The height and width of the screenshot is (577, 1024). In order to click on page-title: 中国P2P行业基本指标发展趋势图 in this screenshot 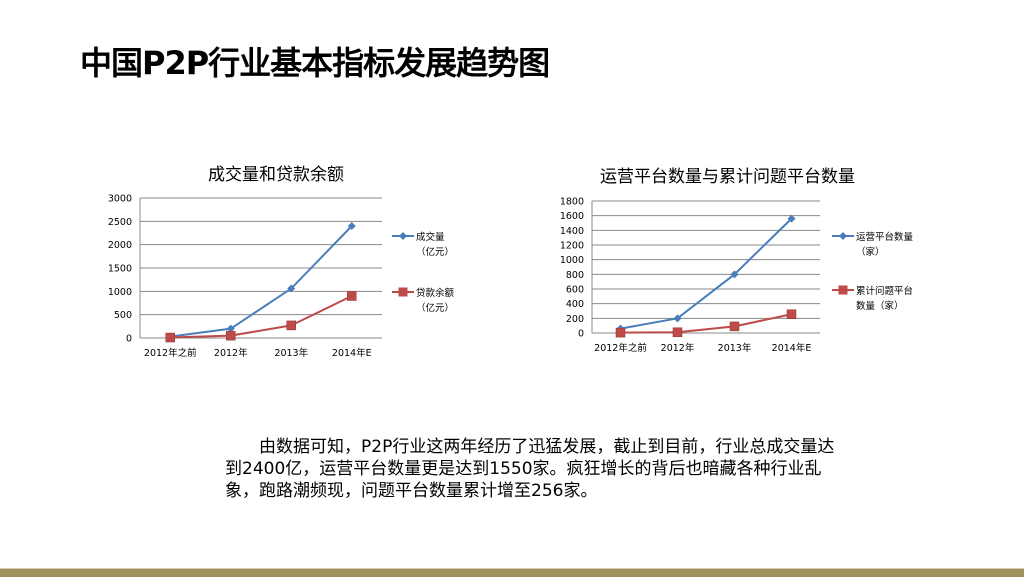, I will do `click(315, 63)`.